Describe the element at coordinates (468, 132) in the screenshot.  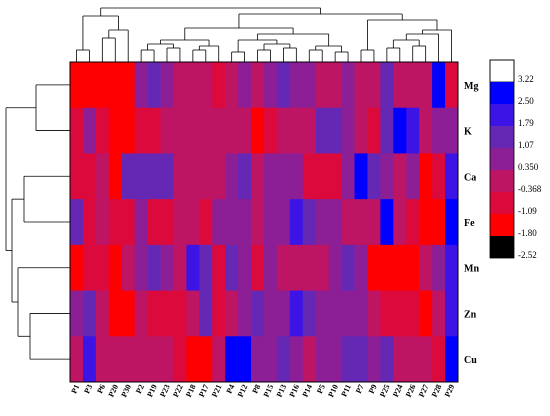
I see `row-label: K` at that location.